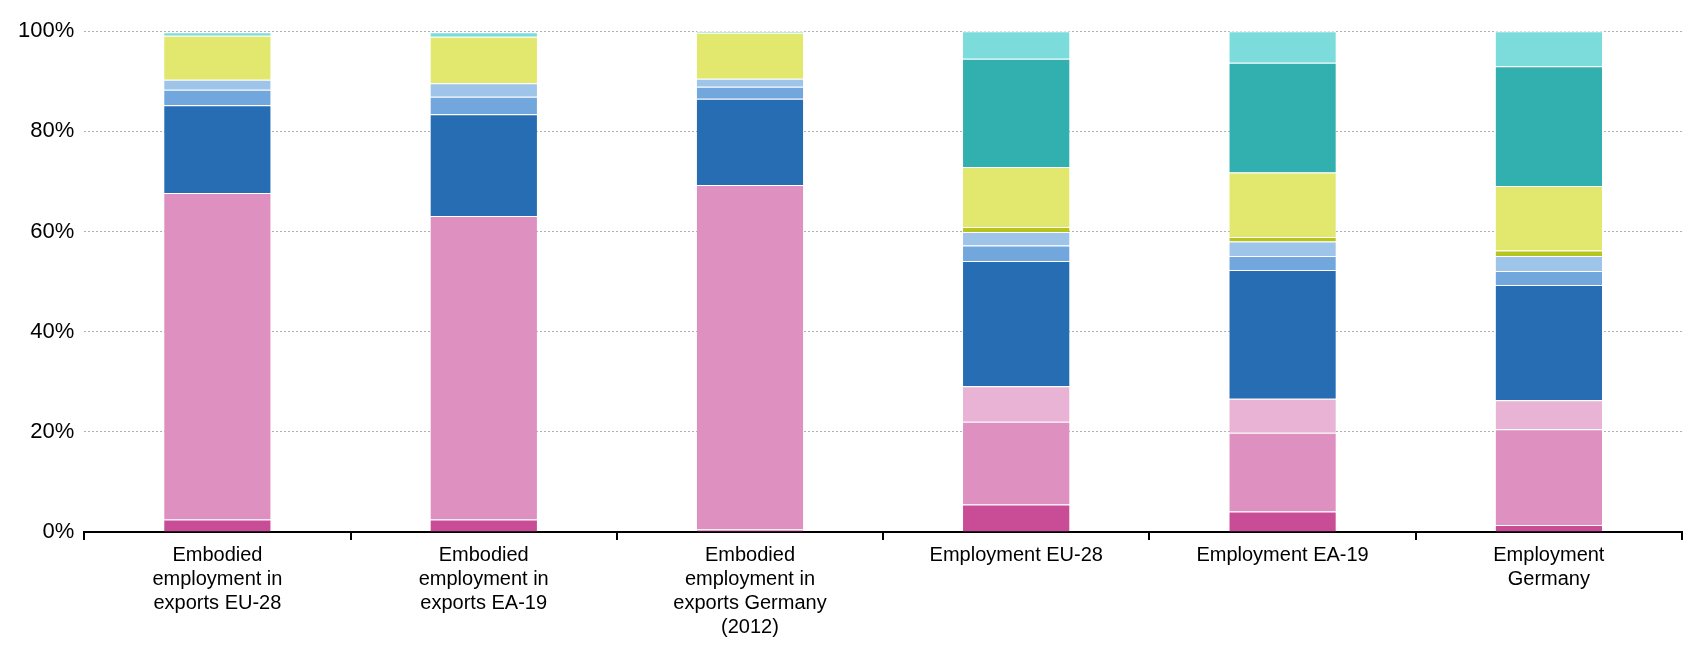 This screenshot has height=650, width=1694. I want to click on x-tick-label: Employment EA-19, so click(1282, 553).